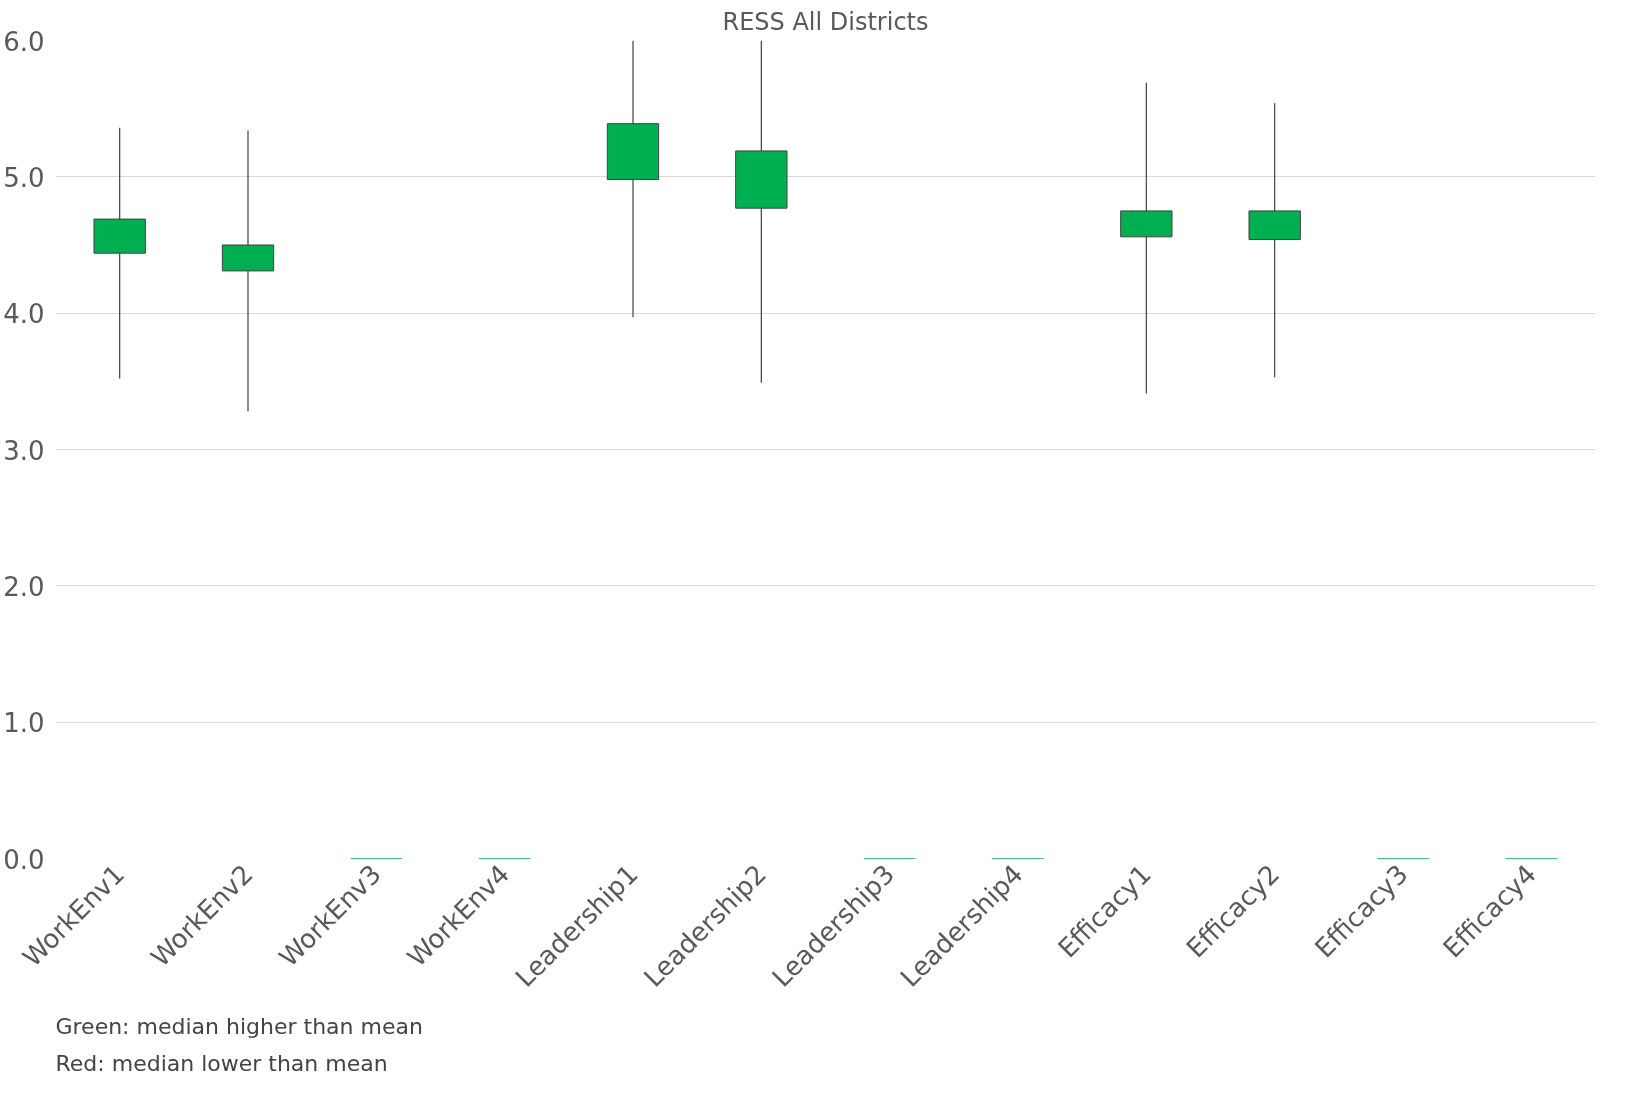 This screenshot has height=1117, width=1647. I want to click on text: Green: median higher than mean, so click(239, 1026).